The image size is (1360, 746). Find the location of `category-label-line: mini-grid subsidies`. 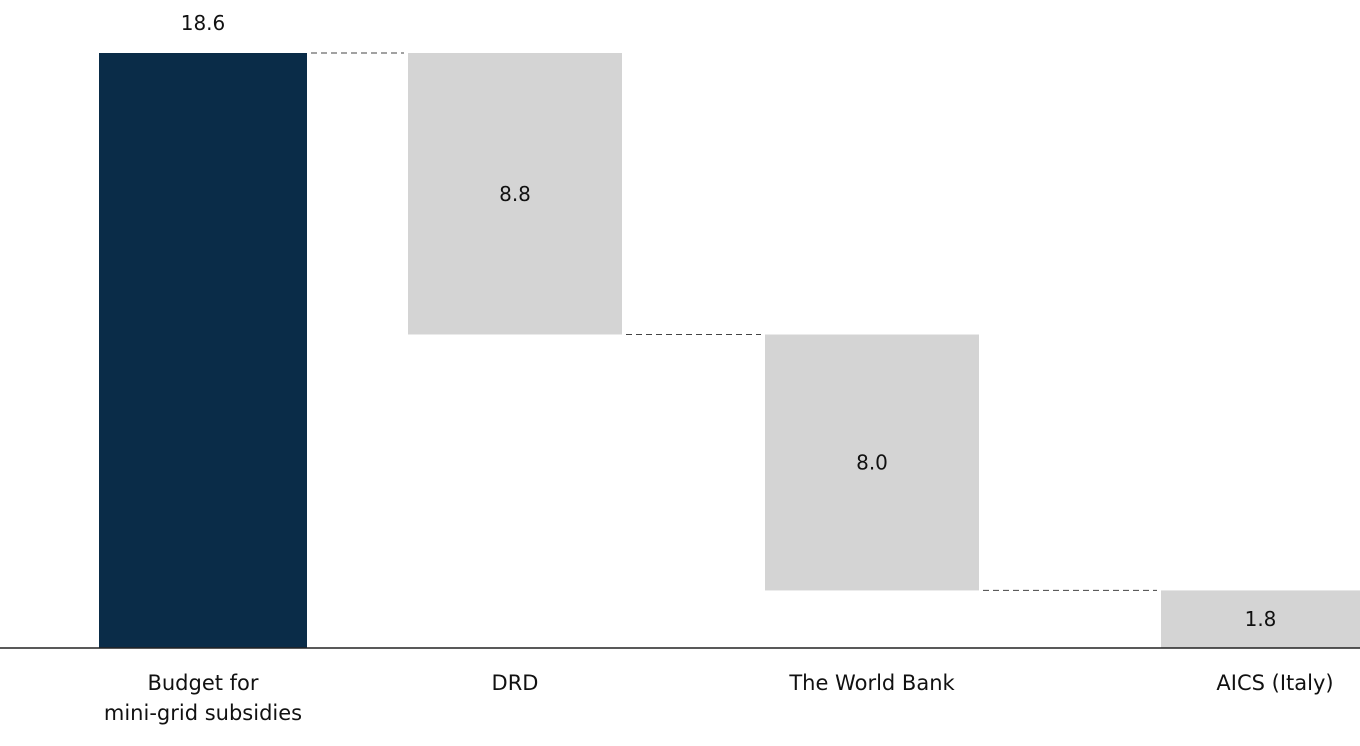

category-label-line: mini-grid subsidies is located at coordinates (203, 713).